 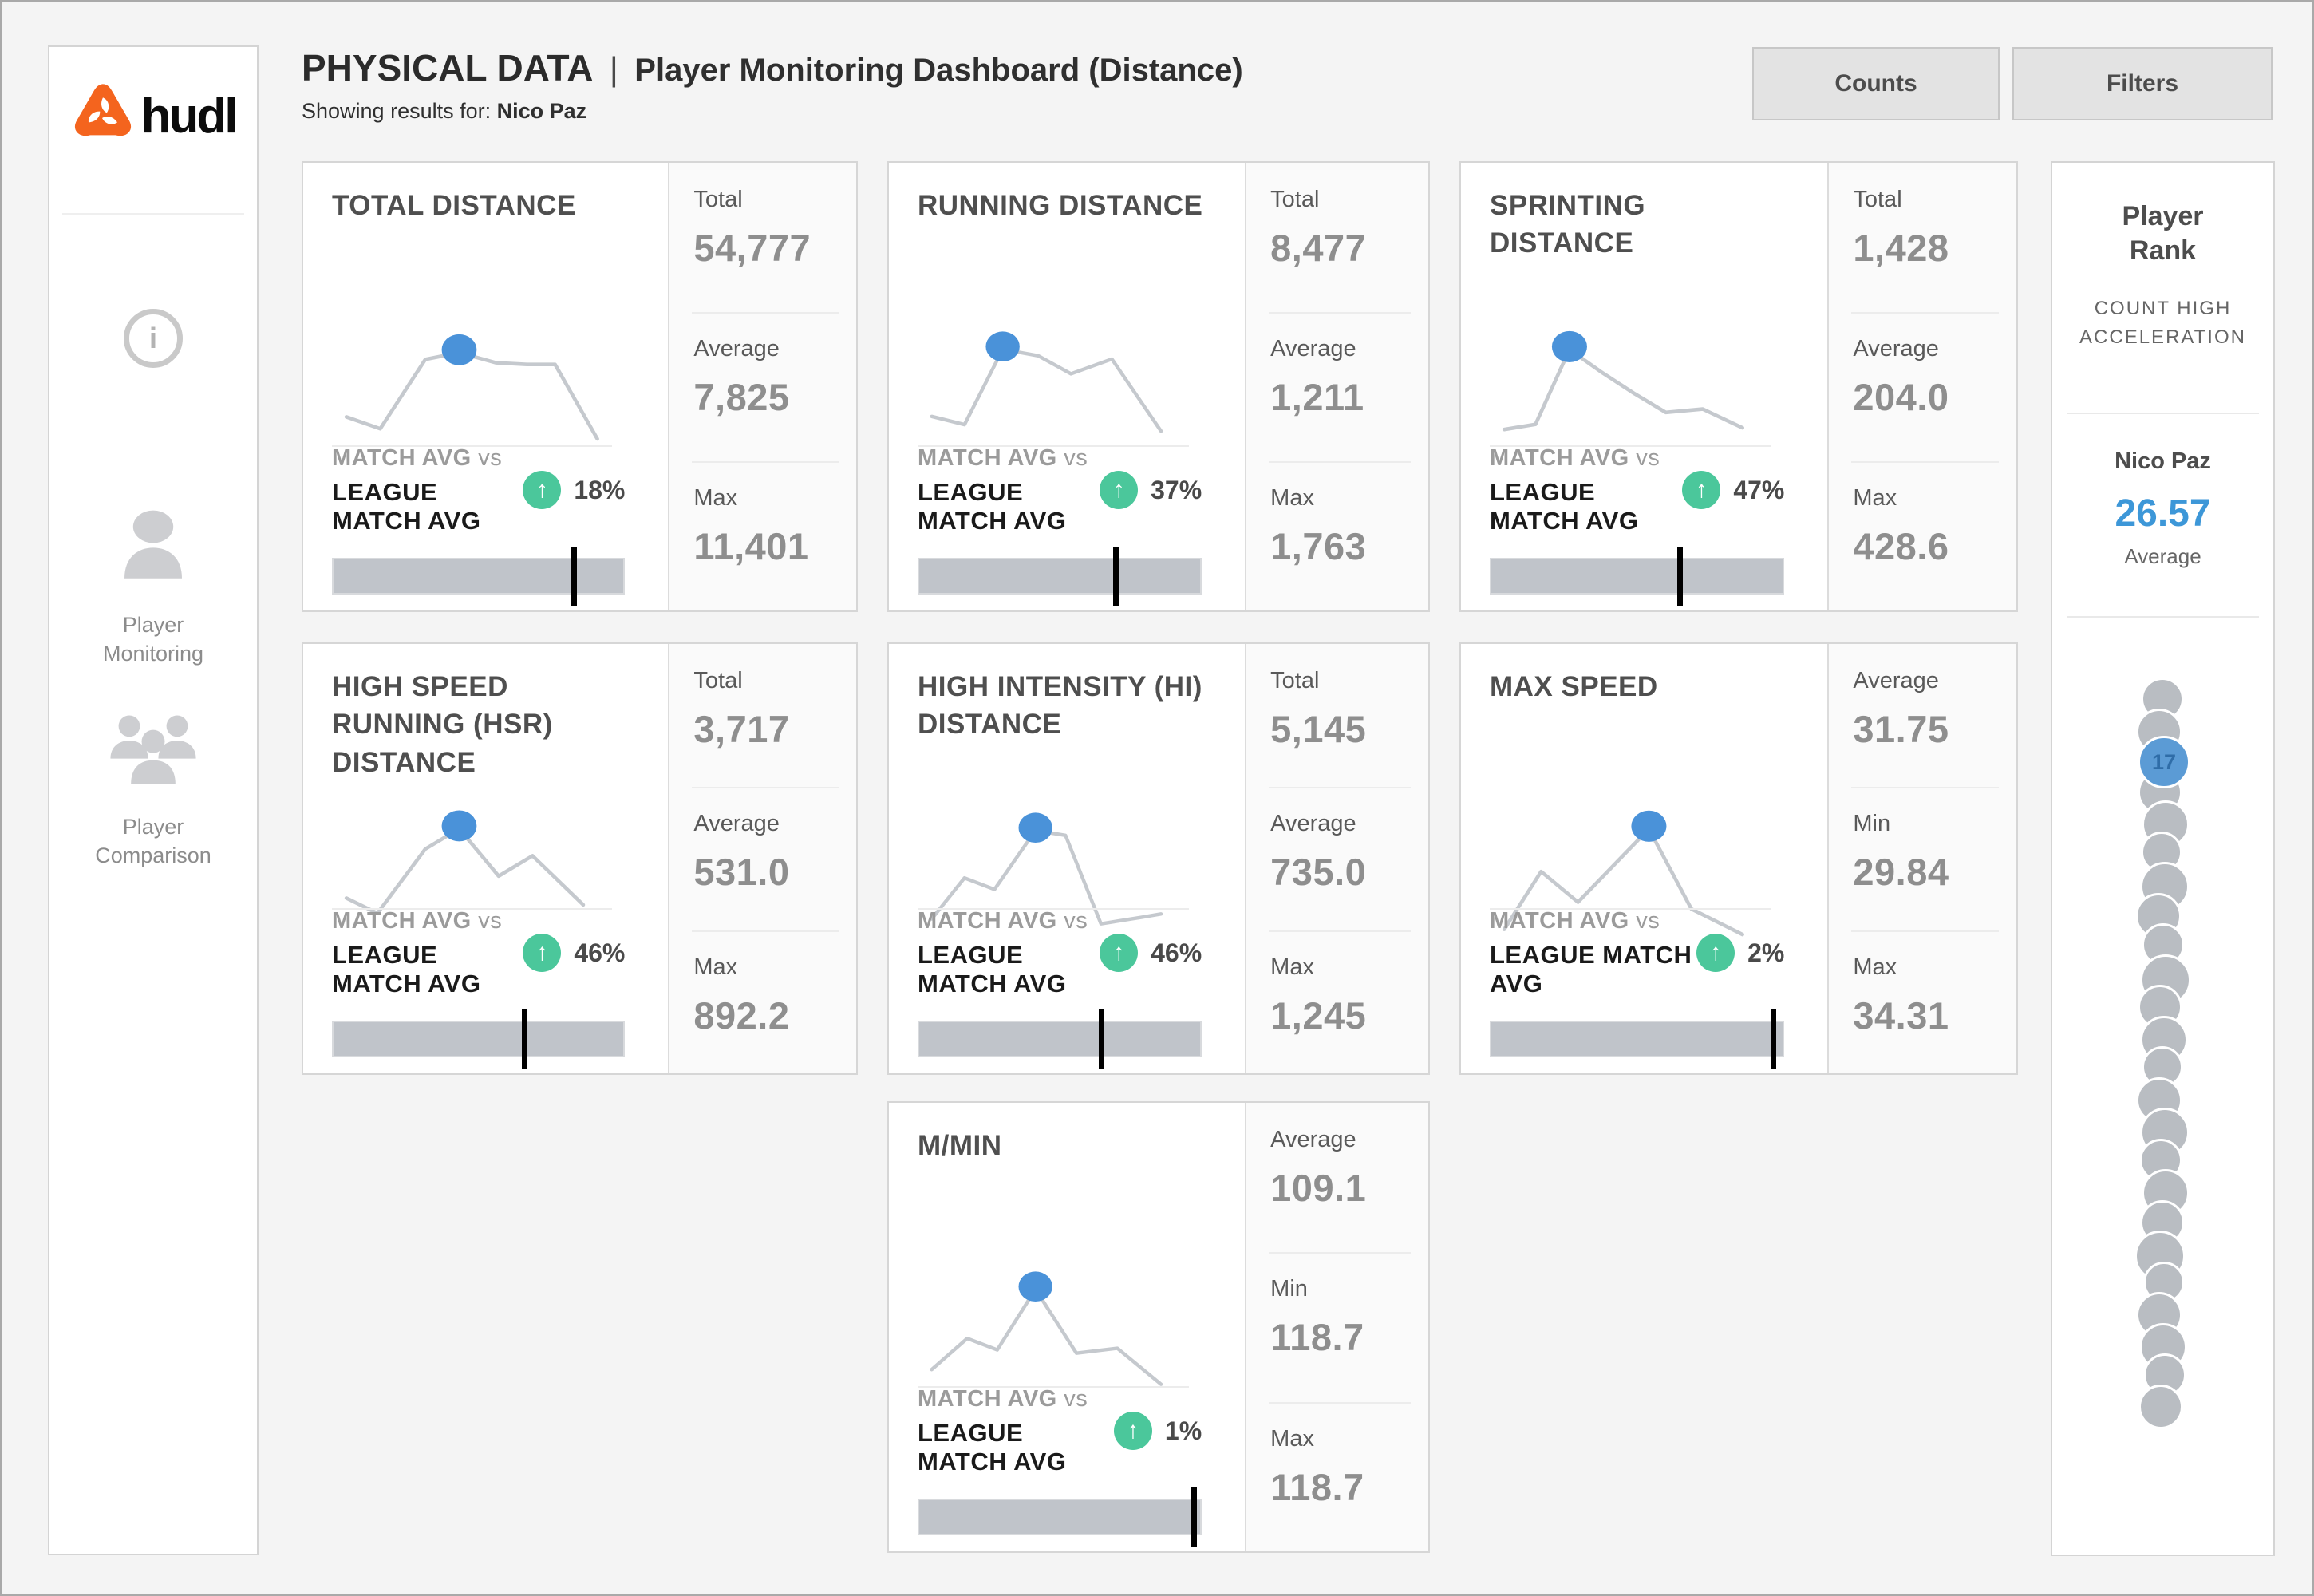 I want to click on sidebar-item-player-comparison: Player Comparison, so click(x=153, y=789).